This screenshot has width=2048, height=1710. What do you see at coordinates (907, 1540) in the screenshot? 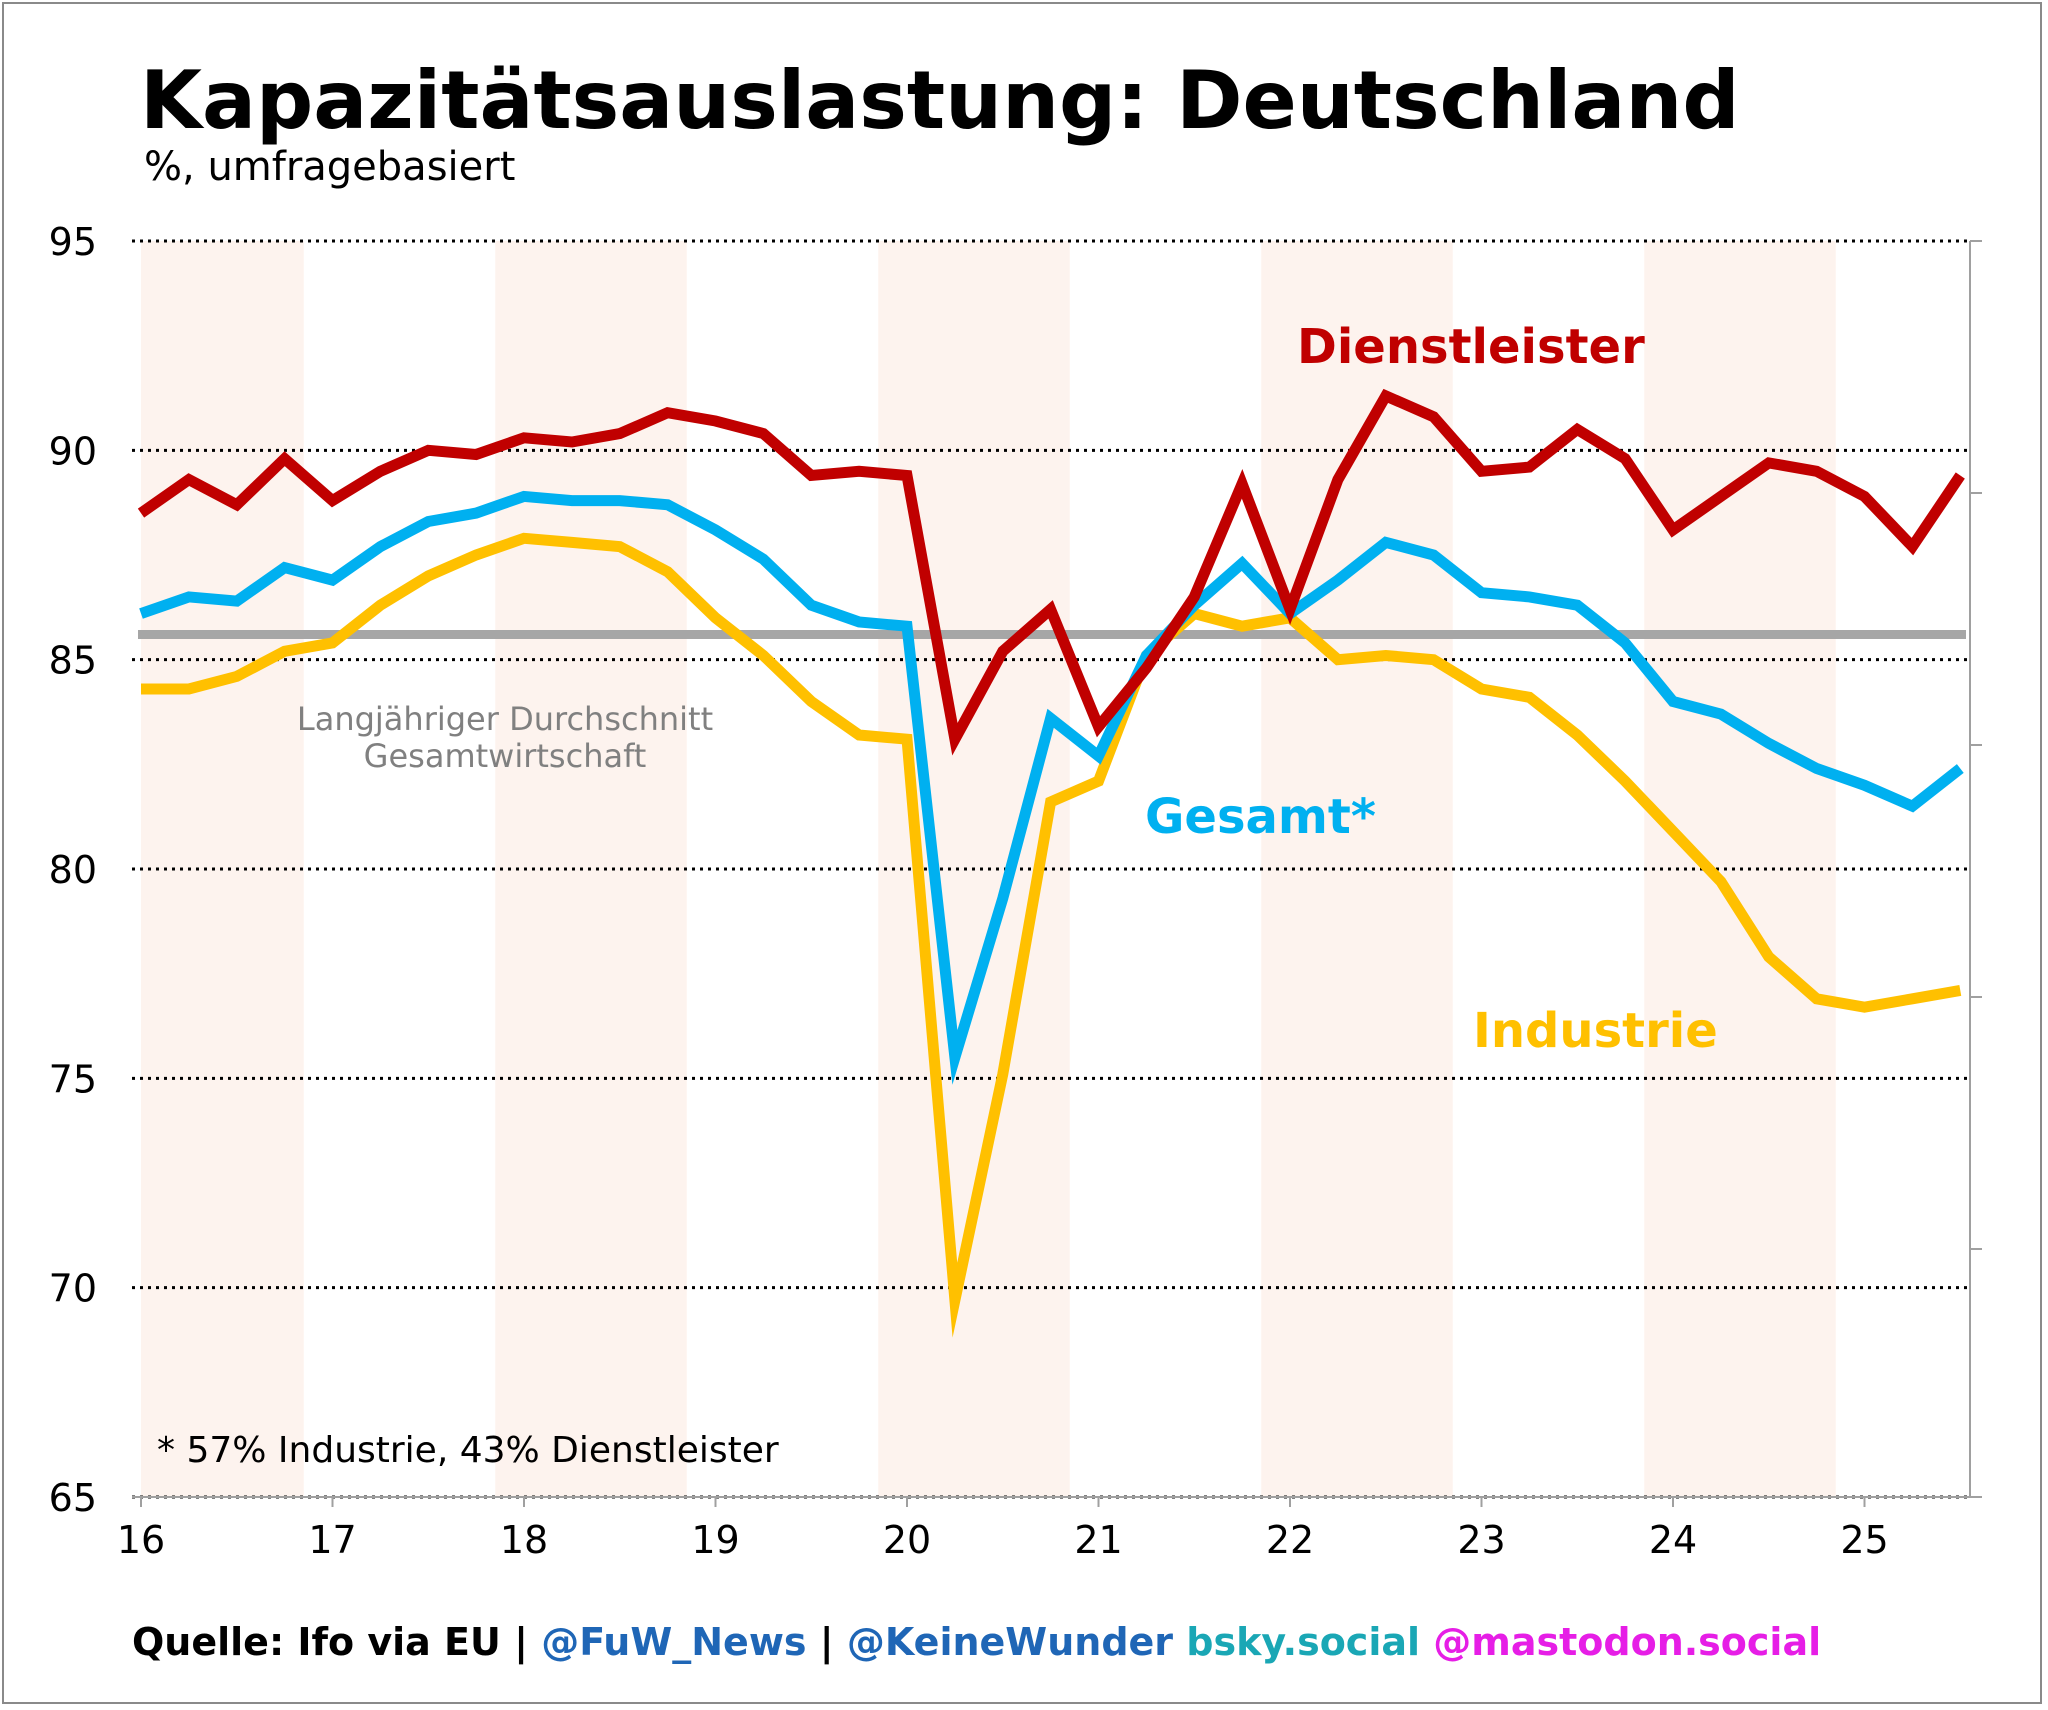
I see `x-tick-label-20: 20` at bounding box center [907, 1540].